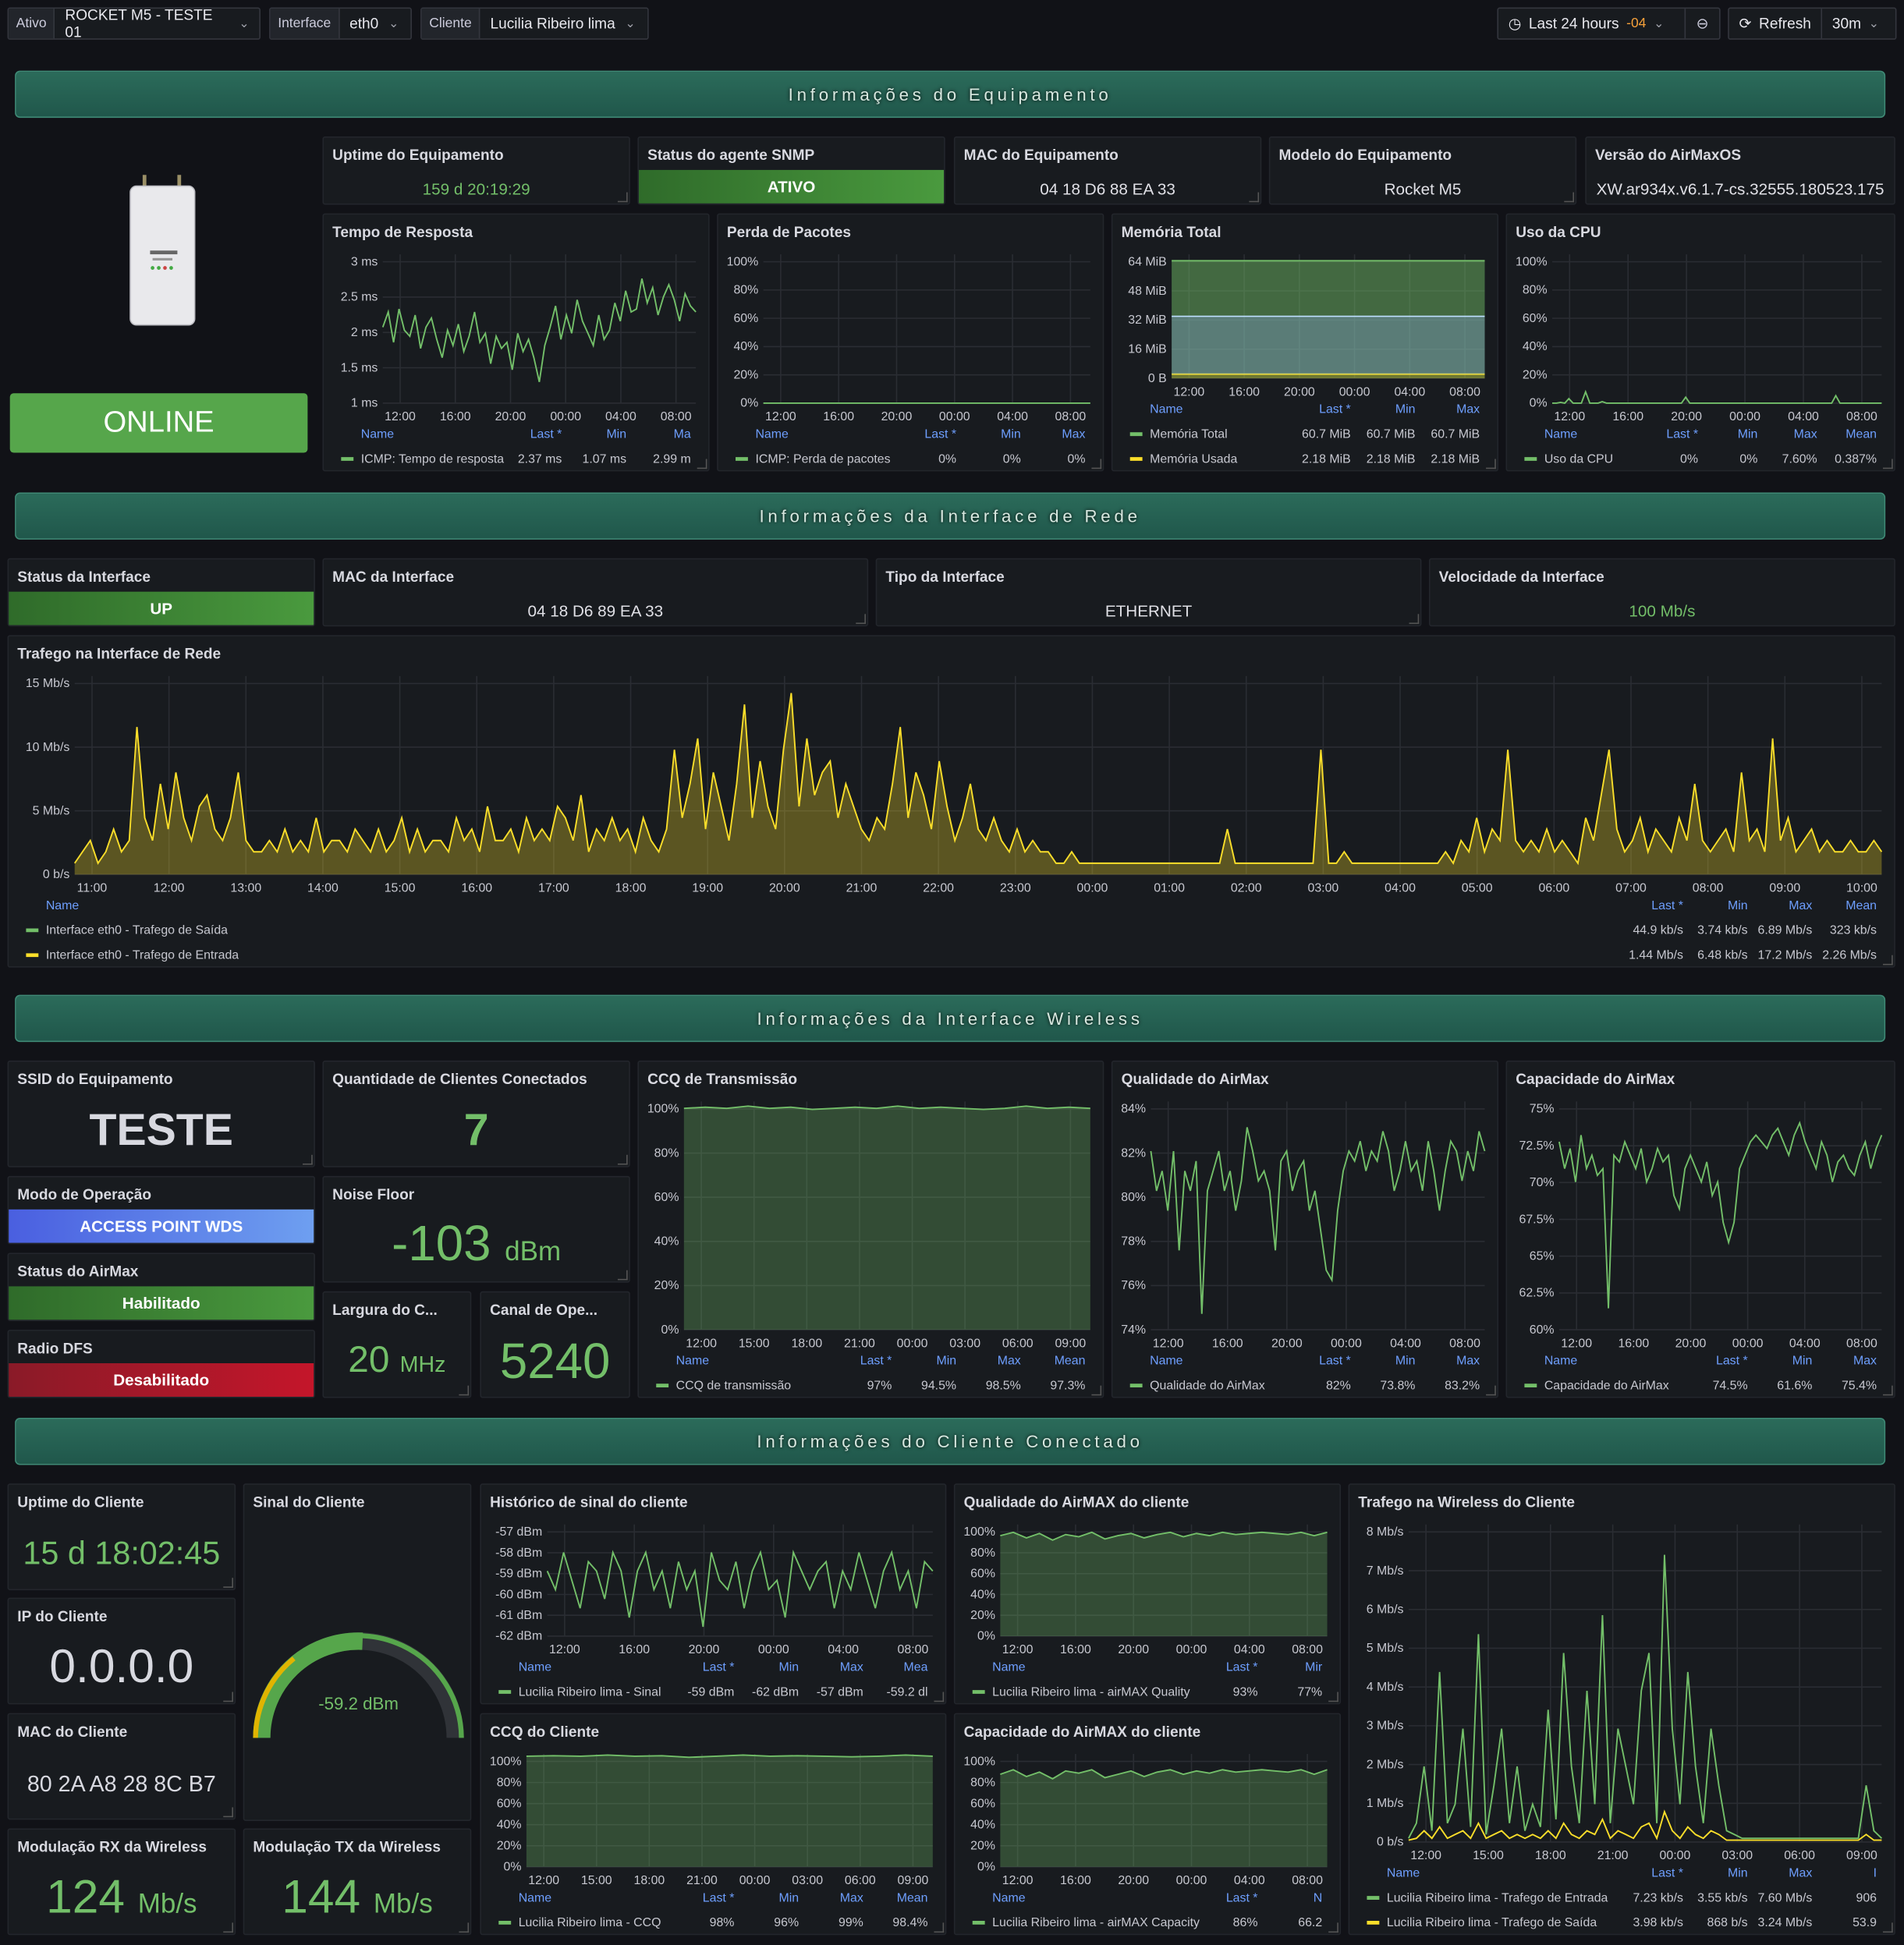 The image size is (1904, 1945). Describe the element at coordinates (1859, 1386) in the screenshot. I see `legend-stat: 75.4%` at that location.